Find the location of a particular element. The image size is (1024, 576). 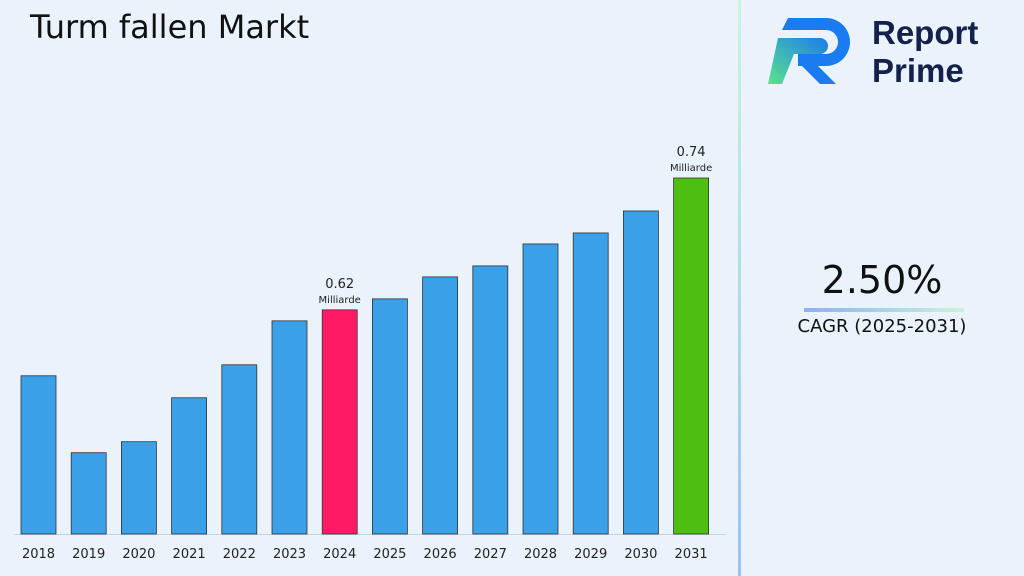

x-tick-label: 2028 is located at coordinates (540, 554).